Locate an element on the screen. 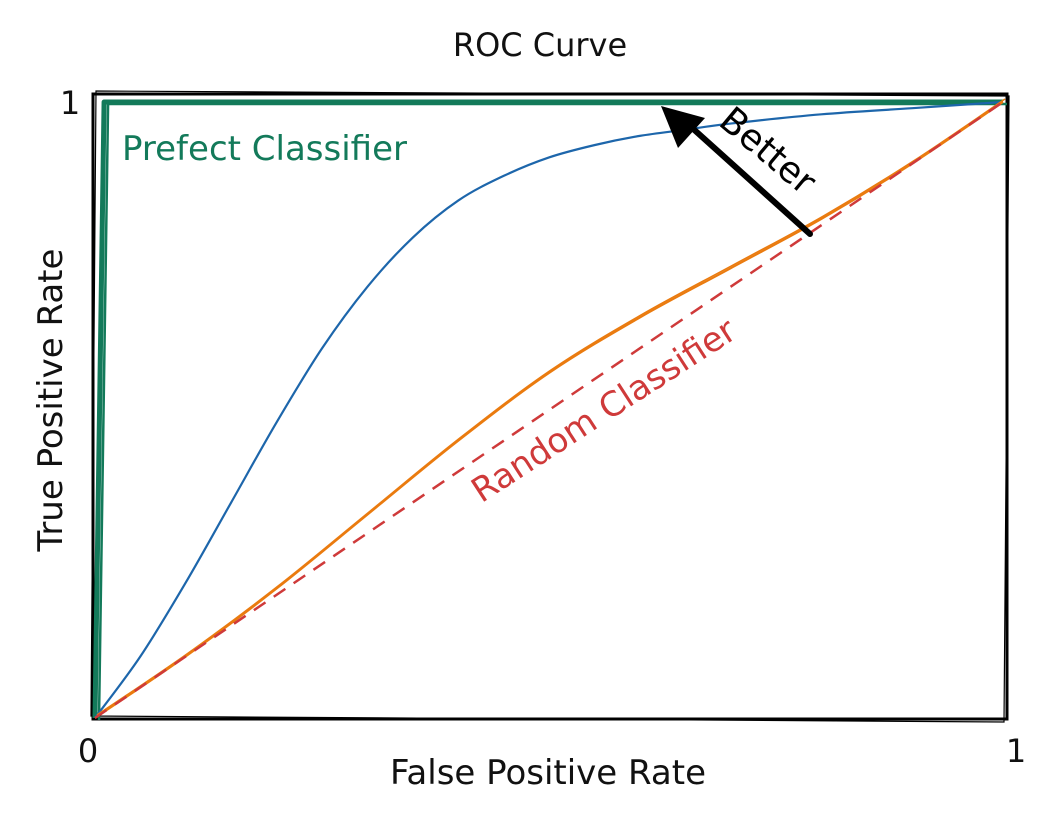  y-axis-label: True Positive Rate is located at coordinates (51, 401).